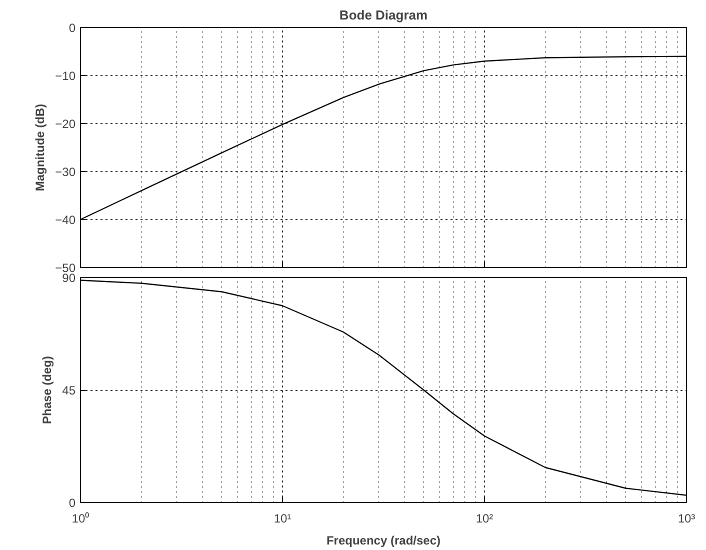  I want to click on y-tick-label: −40, so click(65, 220).